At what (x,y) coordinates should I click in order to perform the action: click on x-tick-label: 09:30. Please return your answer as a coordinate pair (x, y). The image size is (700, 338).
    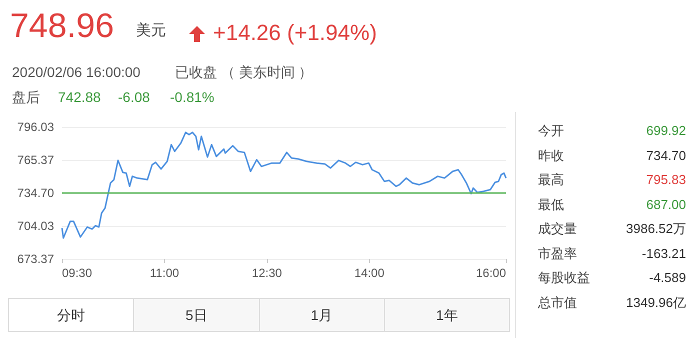
    Looking at the image, I should click on (77, 273).